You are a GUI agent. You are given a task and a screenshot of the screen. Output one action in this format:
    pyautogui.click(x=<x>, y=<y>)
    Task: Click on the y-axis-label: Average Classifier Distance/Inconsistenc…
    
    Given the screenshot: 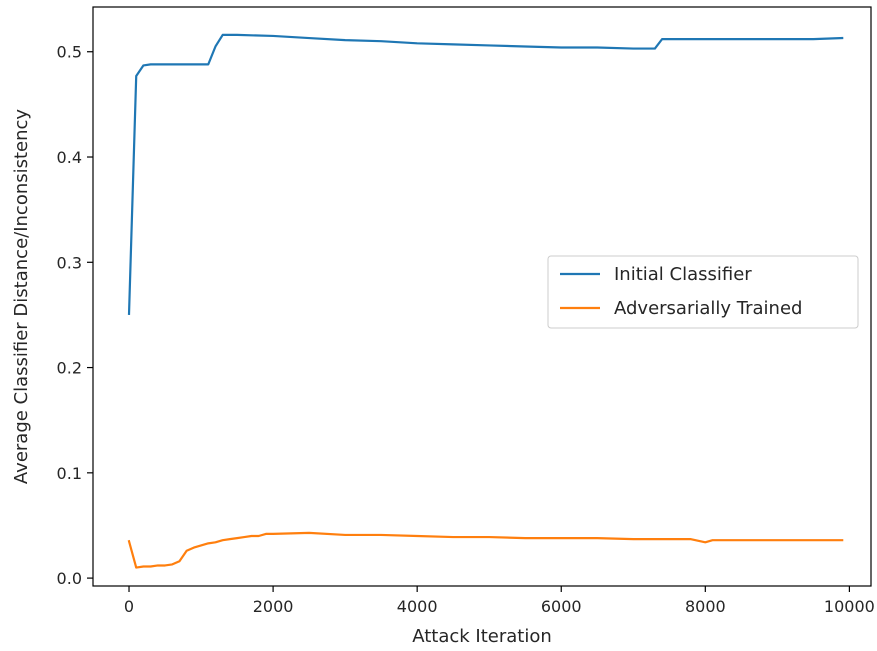 What is the action you would take?
    pyautogui.click(x=21, y=297)
    